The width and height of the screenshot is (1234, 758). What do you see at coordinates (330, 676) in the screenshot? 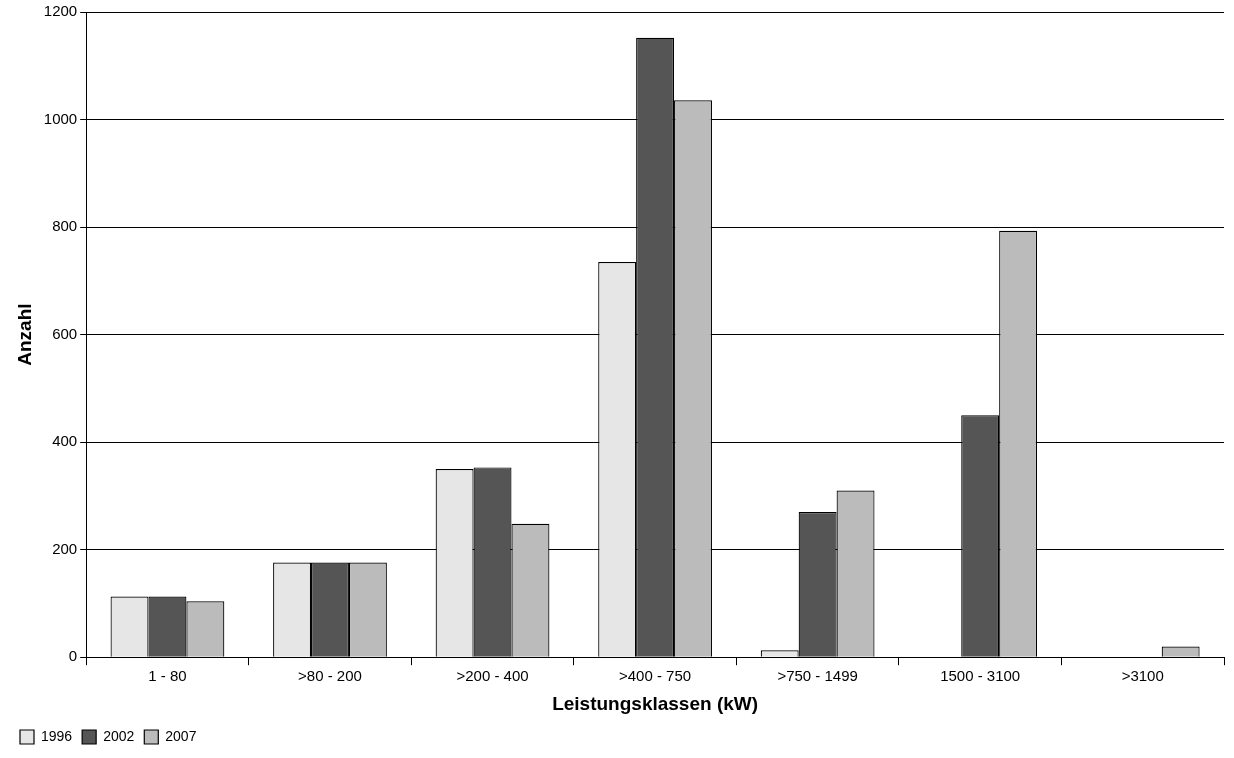
I see `x-tick-label: >80 - 200` at bounding box center [330, 676].